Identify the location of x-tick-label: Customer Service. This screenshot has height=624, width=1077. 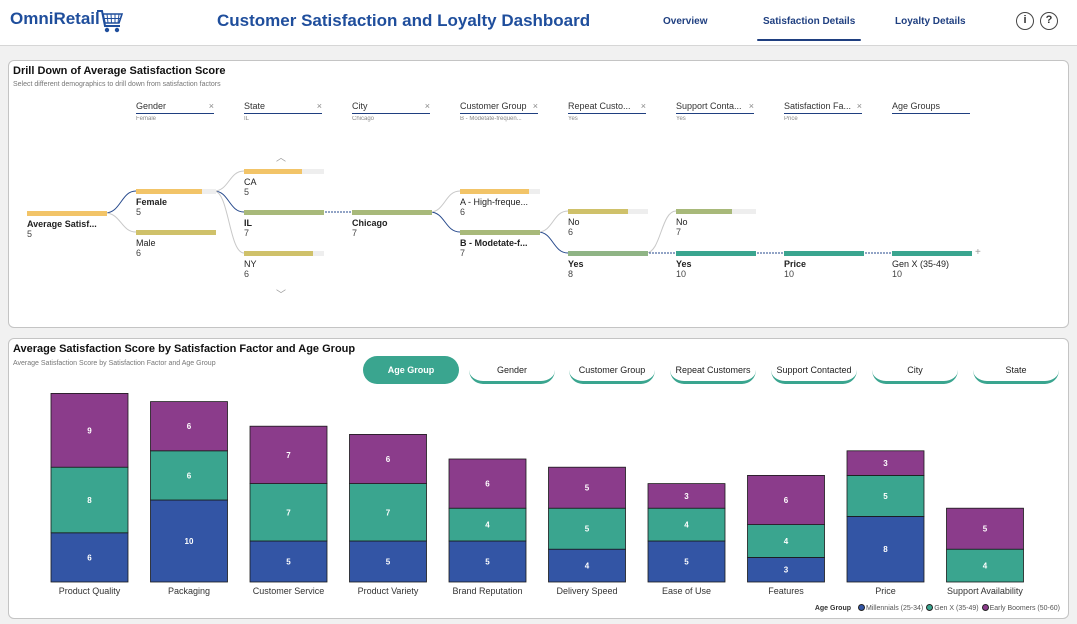
(289, 591).